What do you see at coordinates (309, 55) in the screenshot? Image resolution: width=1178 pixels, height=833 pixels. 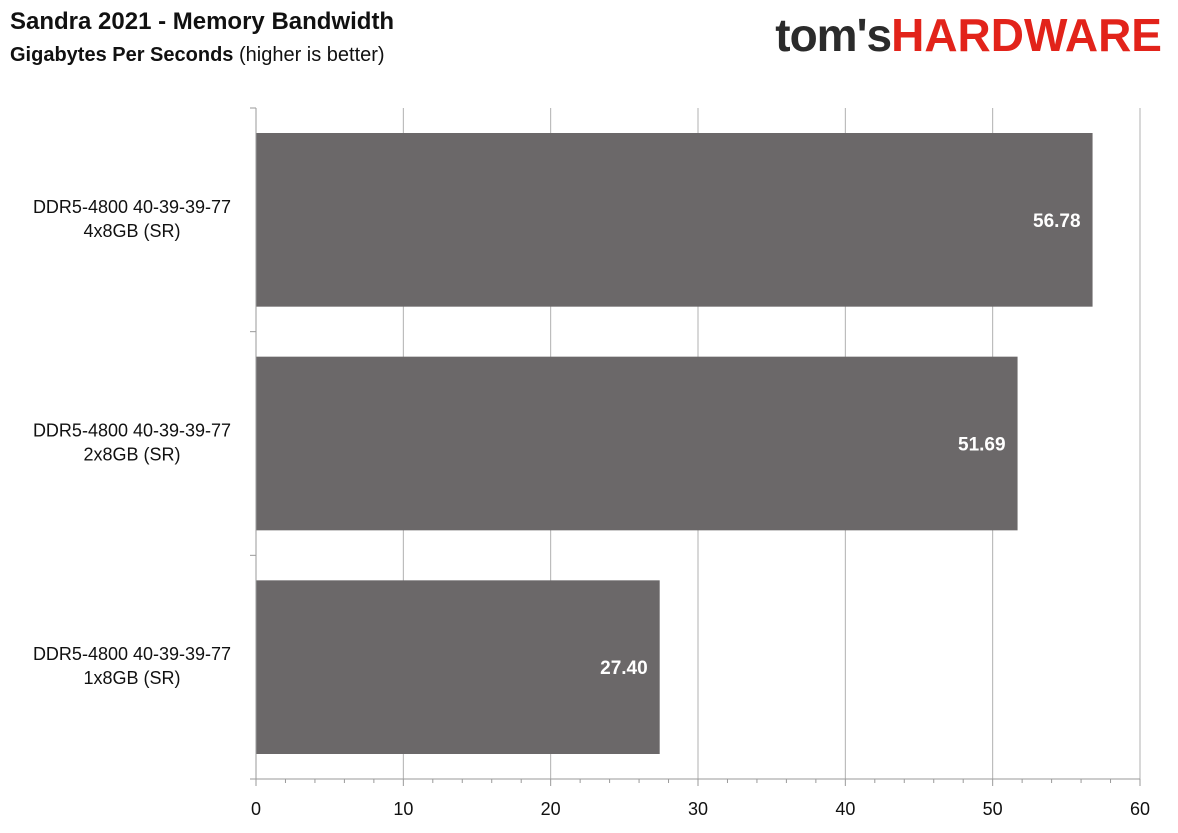 I see `subtitle-note: (higher is better)` at bounding box center [309, 55].